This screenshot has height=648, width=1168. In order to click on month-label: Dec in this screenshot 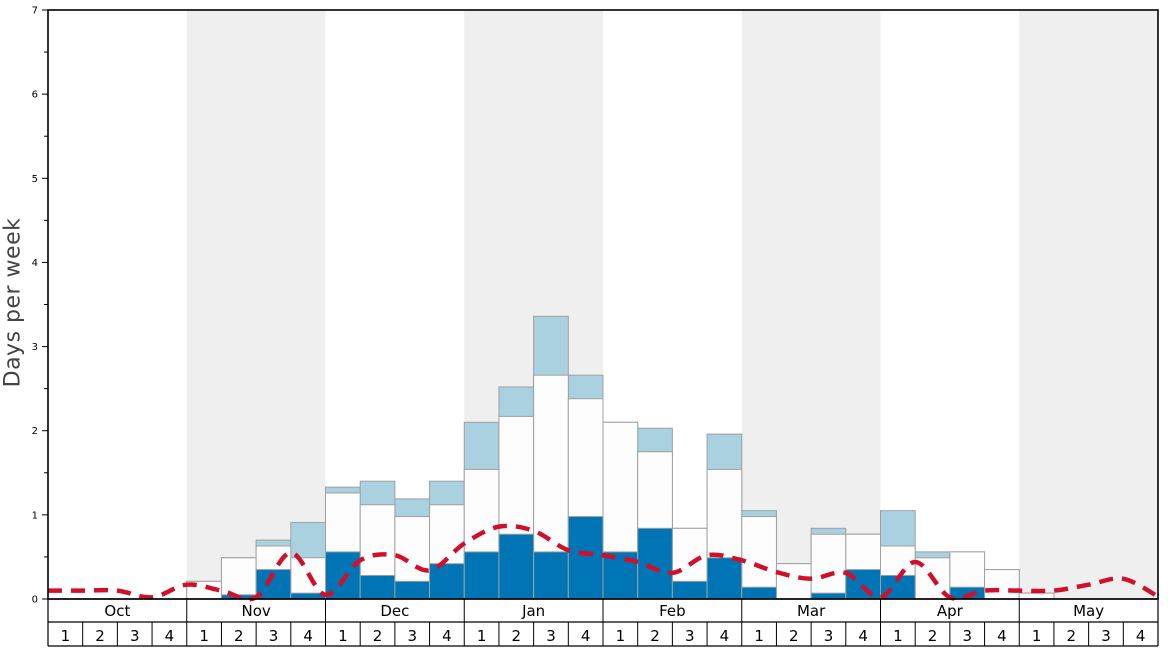, I will do `click(394, 611)`.